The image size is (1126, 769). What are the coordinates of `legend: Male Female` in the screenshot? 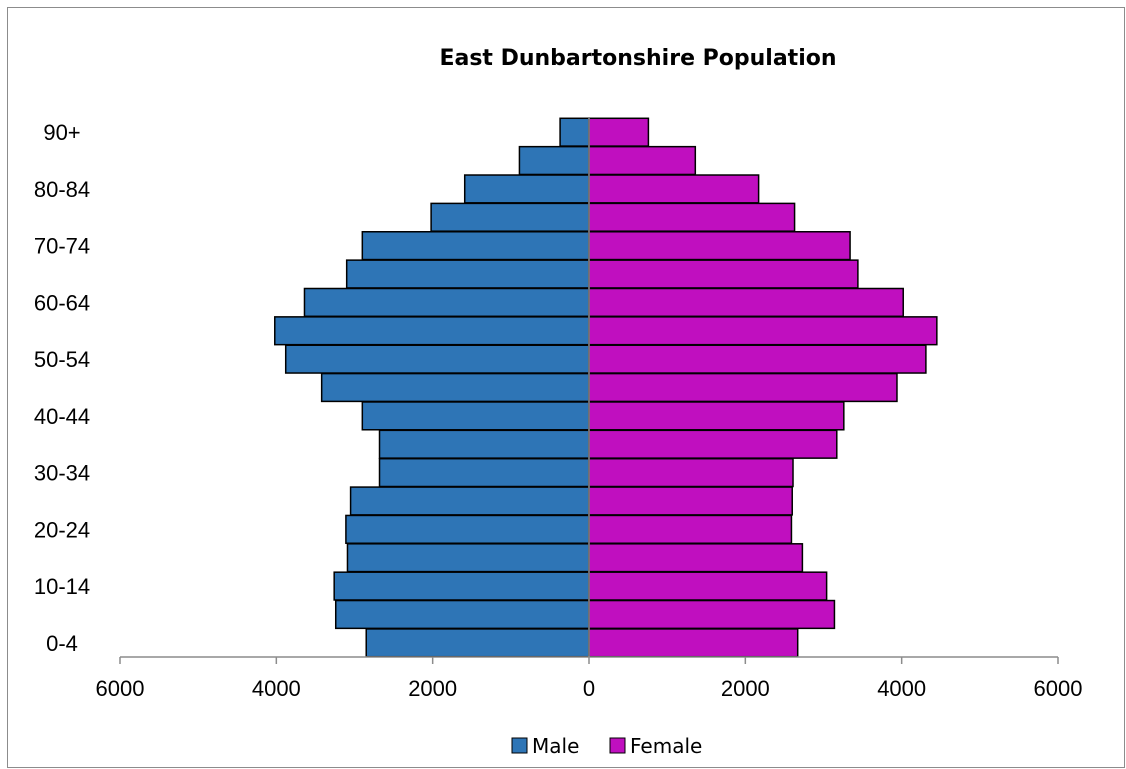 It's located at (606, 746).